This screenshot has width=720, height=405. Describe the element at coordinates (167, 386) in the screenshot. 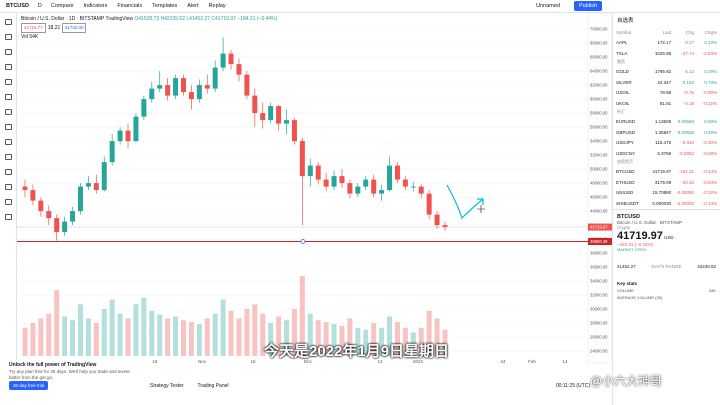

I see `bottom-tab: Strategy Tester` at that location.